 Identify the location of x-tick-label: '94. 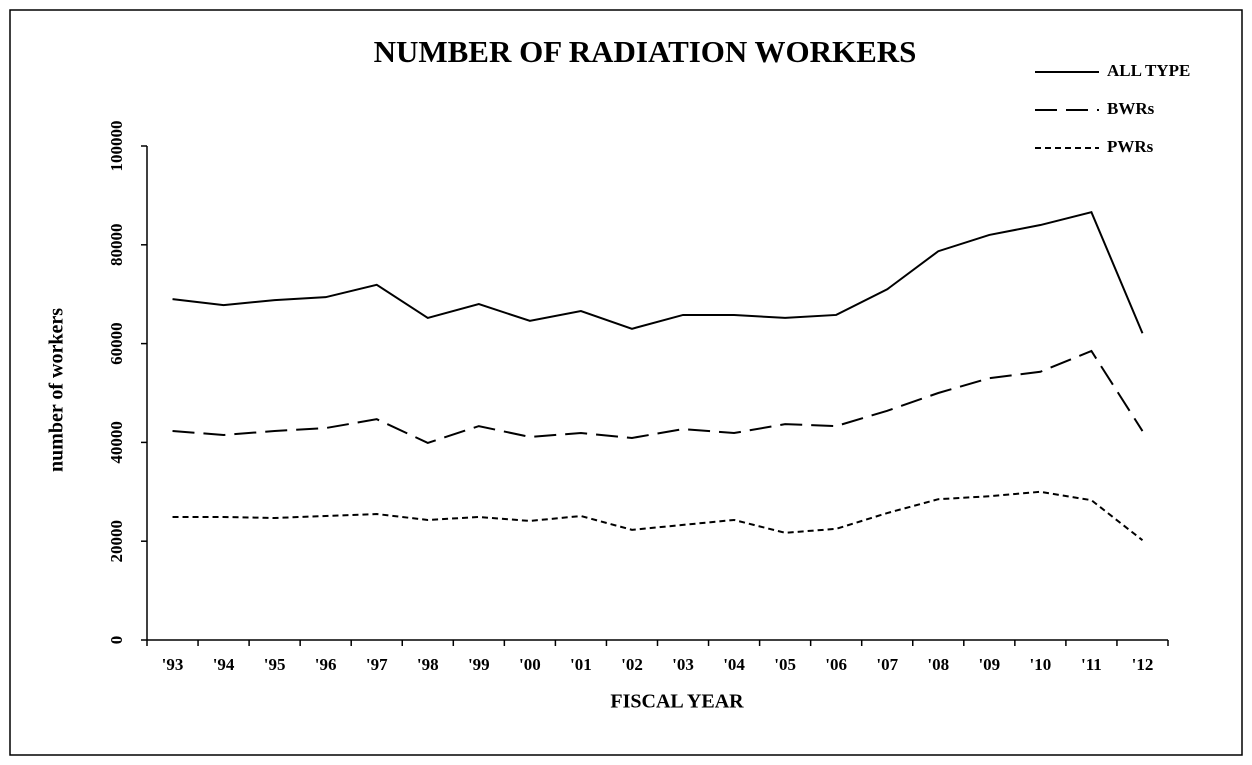
(224, 664).